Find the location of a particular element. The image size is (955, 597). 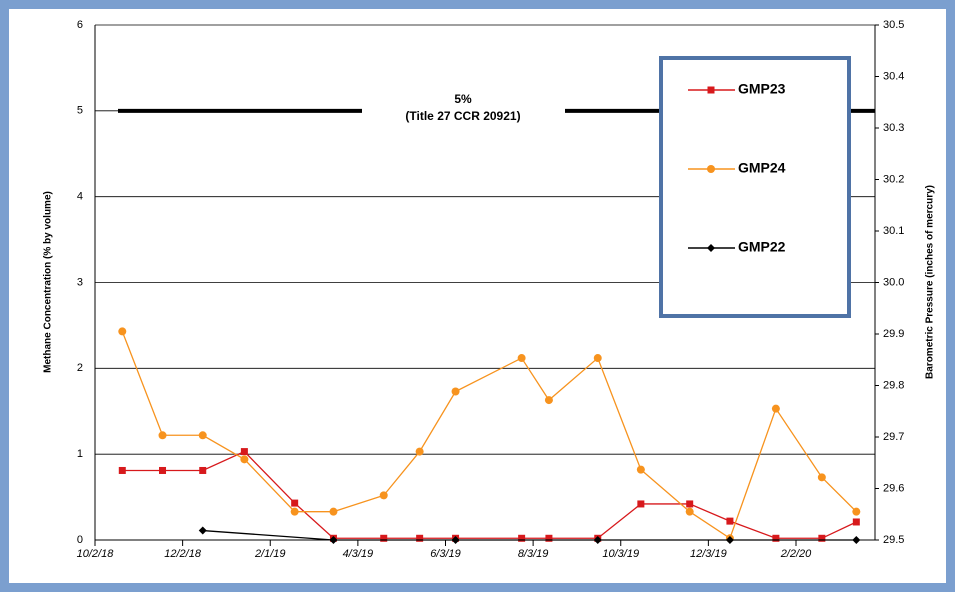

y-tick-label: 4 is located at coordinates (80, 197).